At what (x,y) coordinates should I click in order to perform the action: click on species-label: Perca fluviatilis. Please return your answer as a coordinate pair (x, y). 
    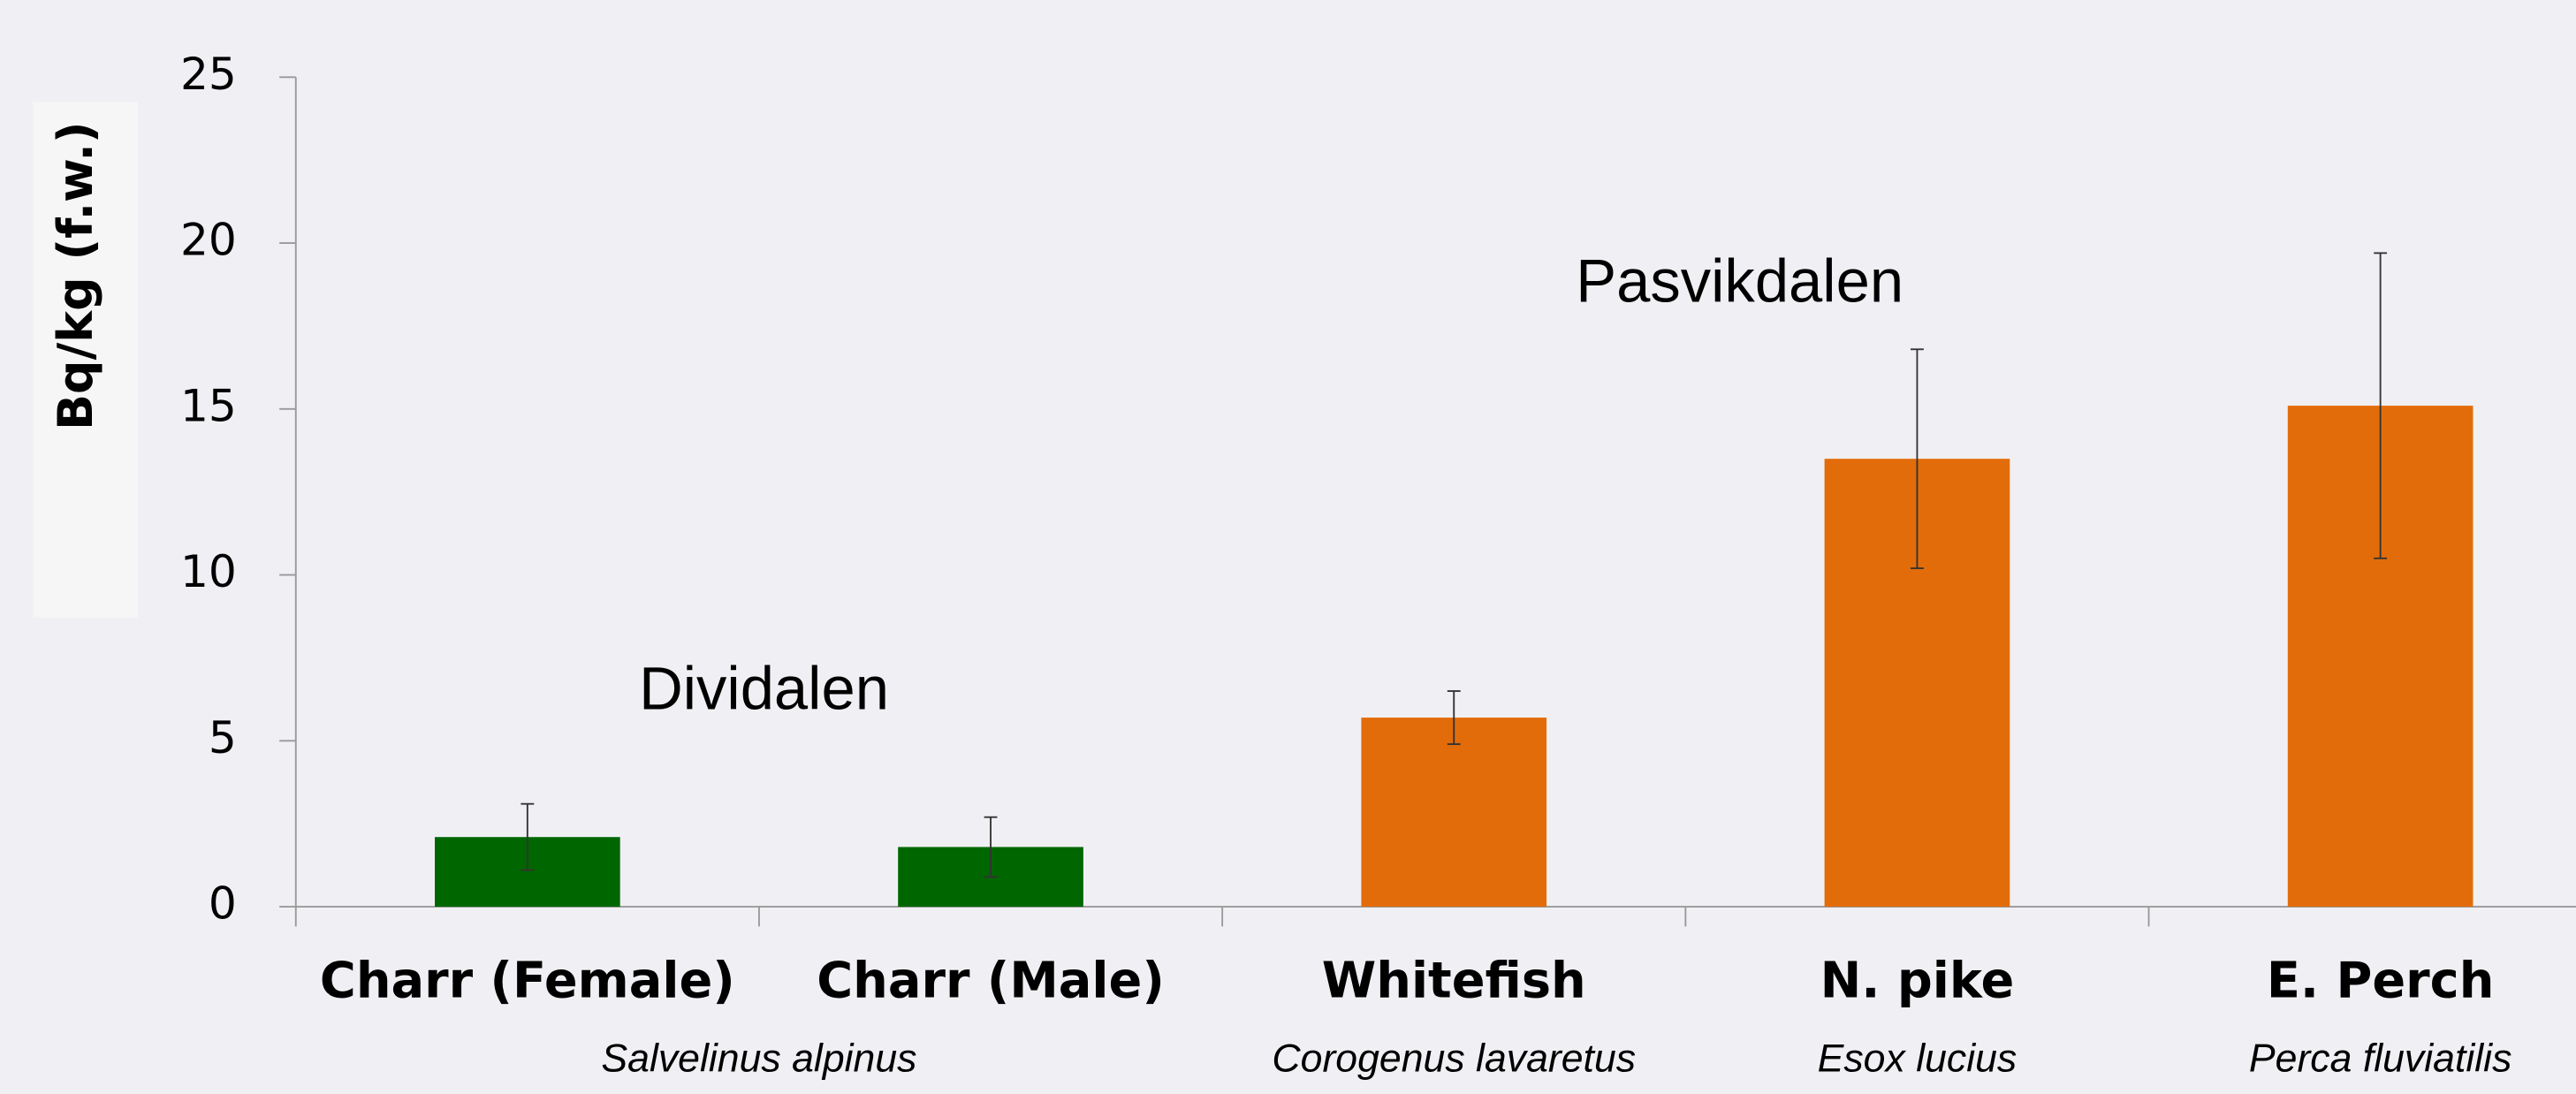
    Looking at the image, I should click on (2380, 1059).